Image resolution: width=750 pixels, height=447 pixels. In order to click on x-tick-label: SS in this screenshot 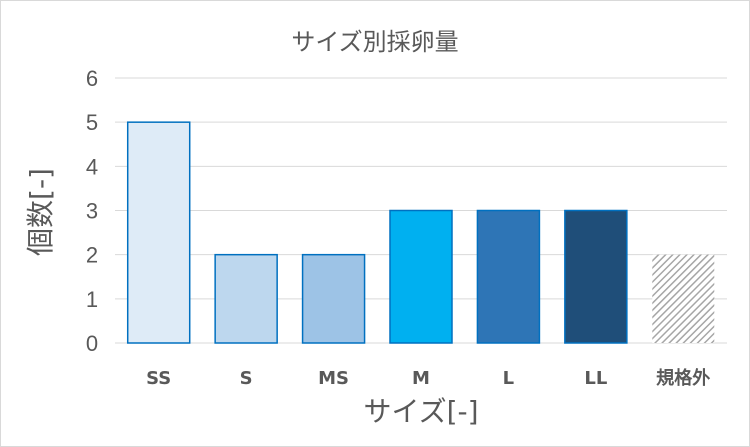, I will do `click(158, 378)`.